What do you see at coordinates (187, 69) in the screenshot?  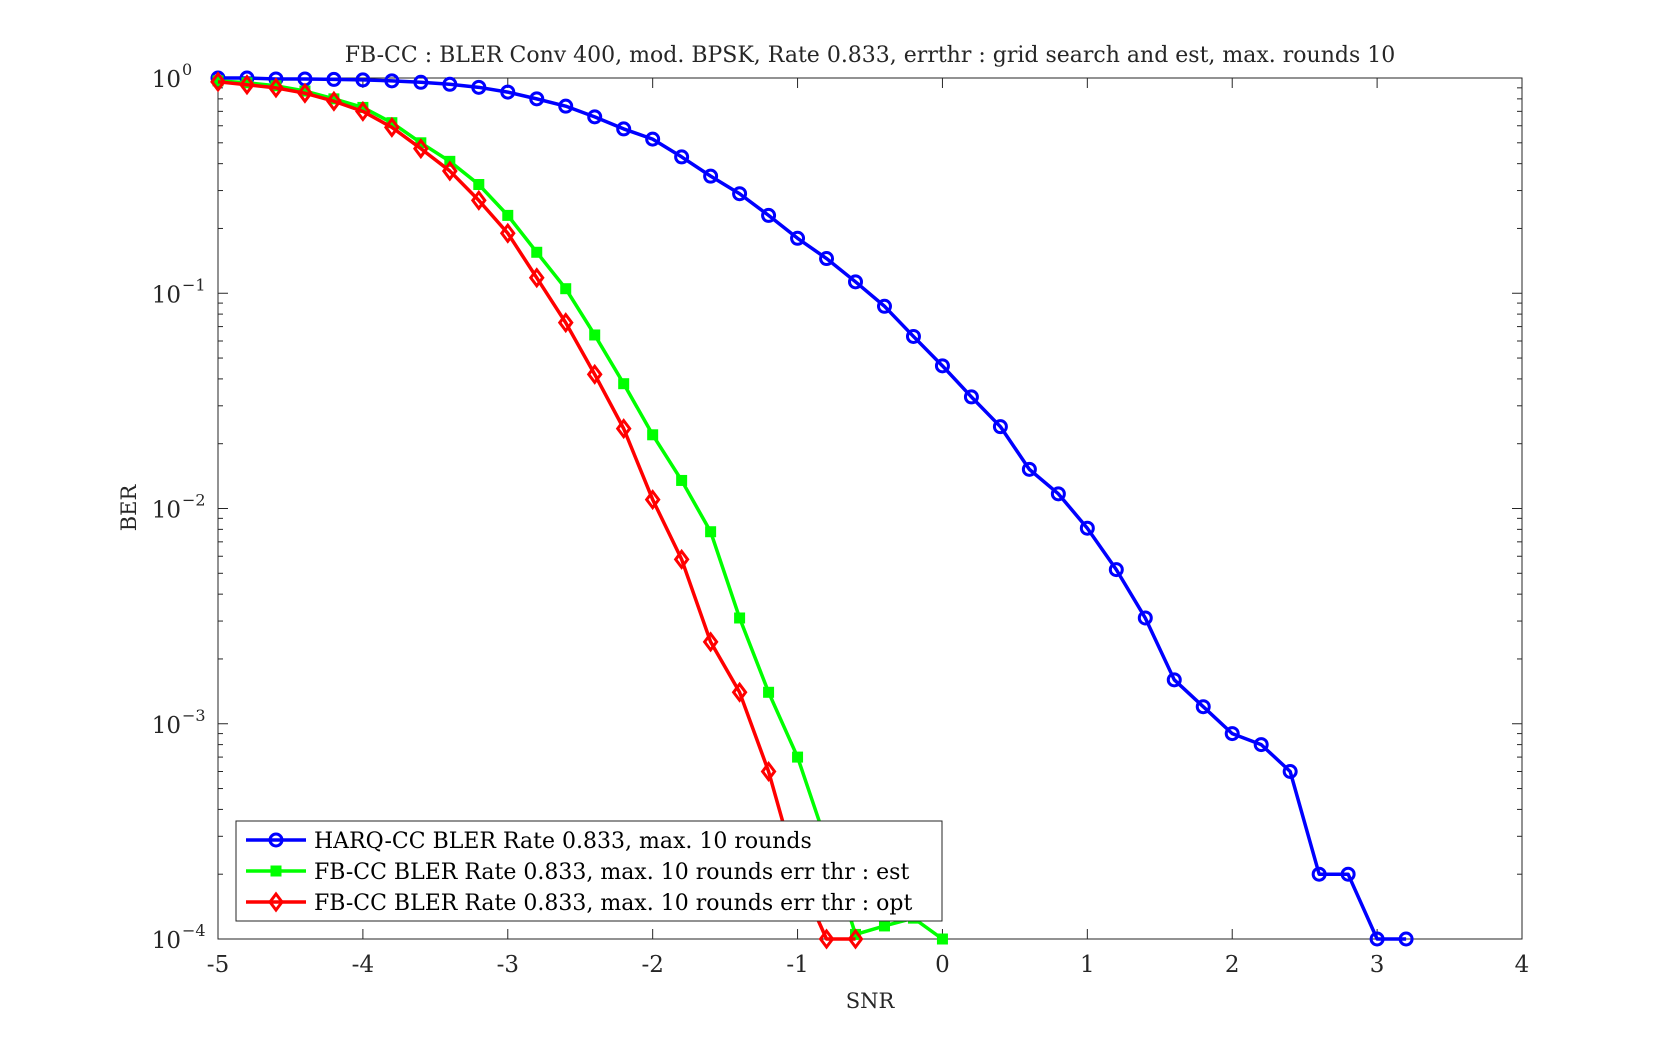 I see `y-tick-exponent: 0` at bounding box center [187, 69].